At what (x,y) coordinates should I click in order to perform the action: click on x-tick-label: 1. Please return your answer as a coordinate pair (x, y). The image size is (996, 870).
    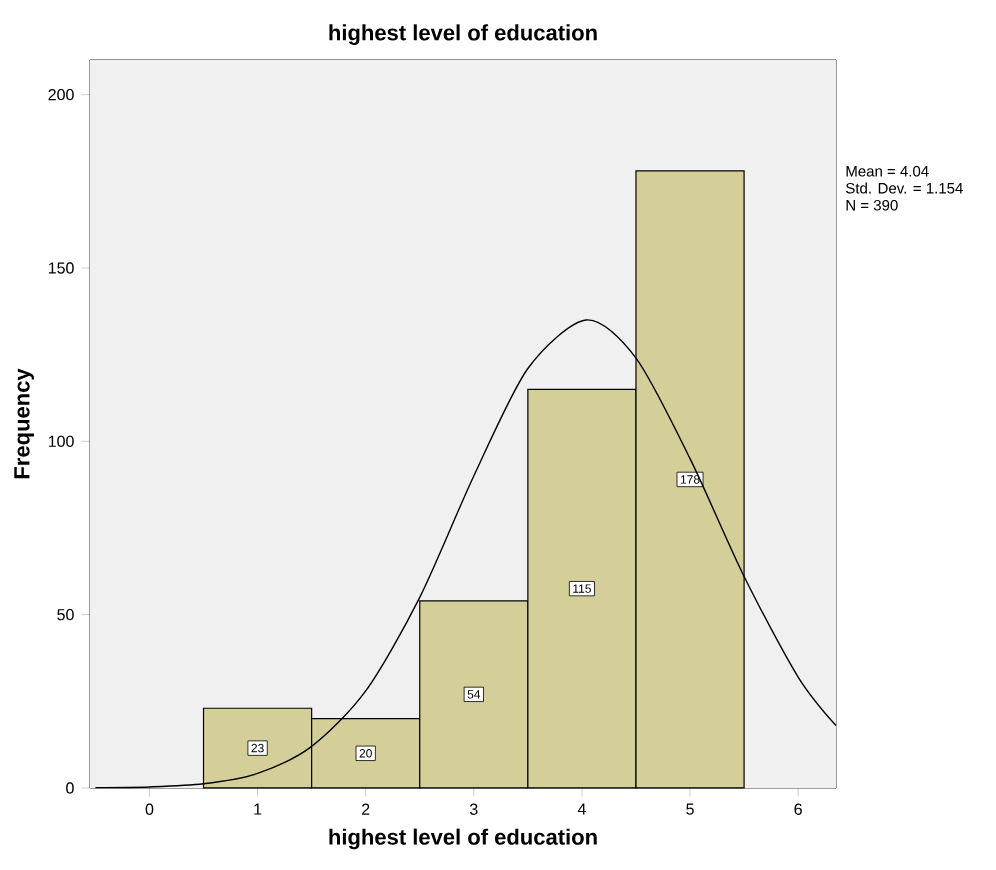
    Looking at the image, I should click on (258, 809).